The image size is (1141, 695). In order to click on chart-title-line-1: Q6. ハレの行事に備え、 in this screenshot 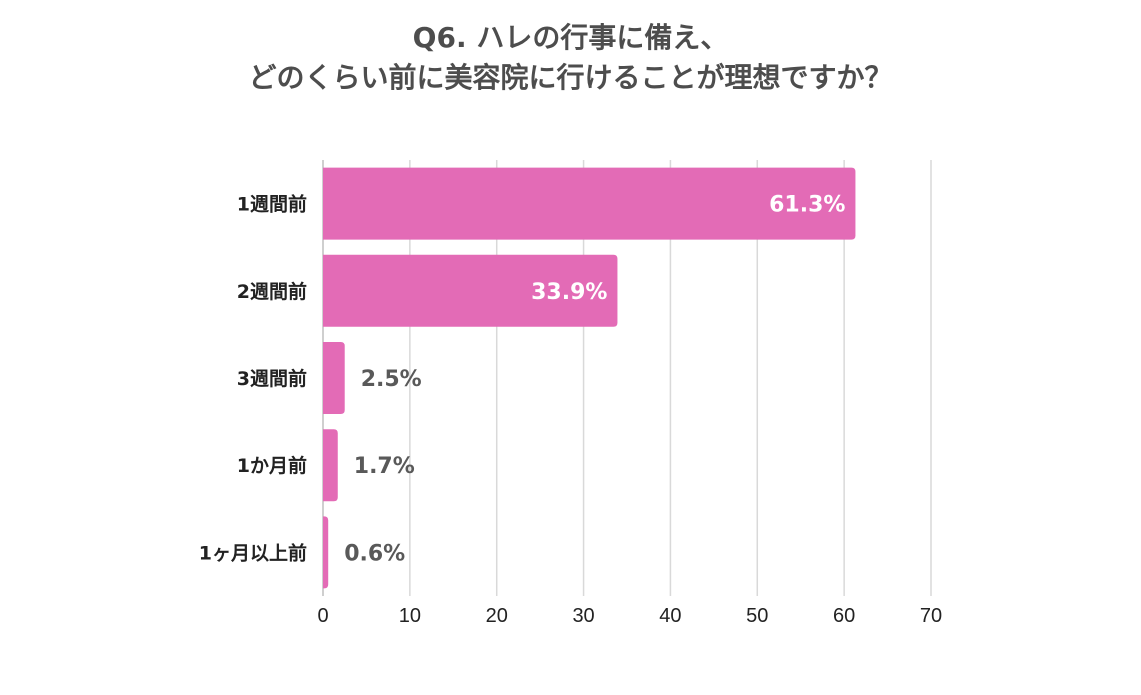, I will do `click(570, 37)`.